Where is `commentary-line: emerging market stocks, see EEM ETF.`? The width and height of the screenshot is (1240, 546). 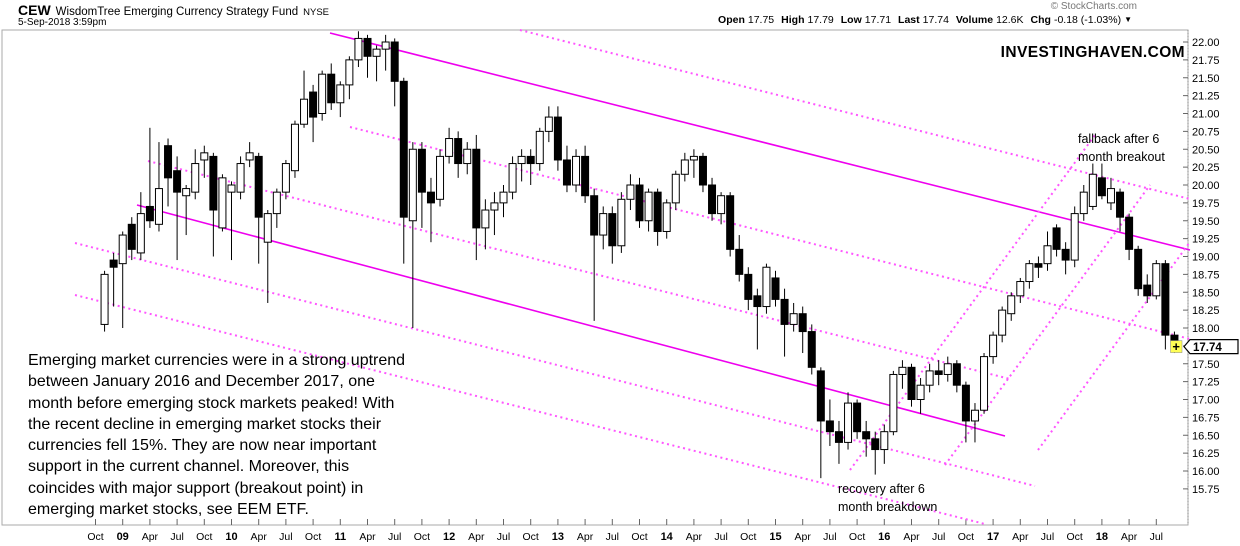 commentary-line: emerging market stocks, see EEM ETF. is located at coordinates (168, 510).